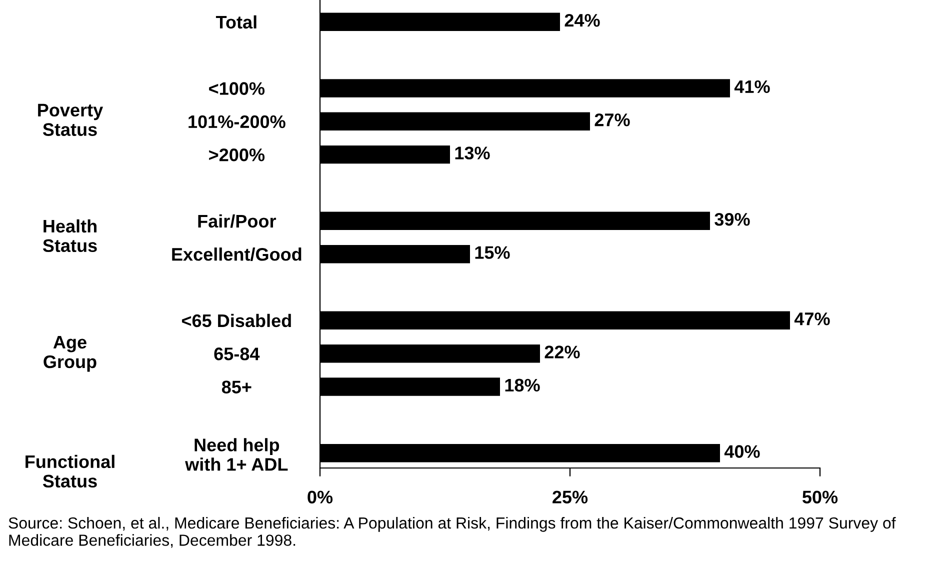 This screenshot has height=583, width=946. What do you see at coordinates (237, 121) in the screenshot?
I see `y-tick-label: 101%-200%` at bounding box center [237, 121].